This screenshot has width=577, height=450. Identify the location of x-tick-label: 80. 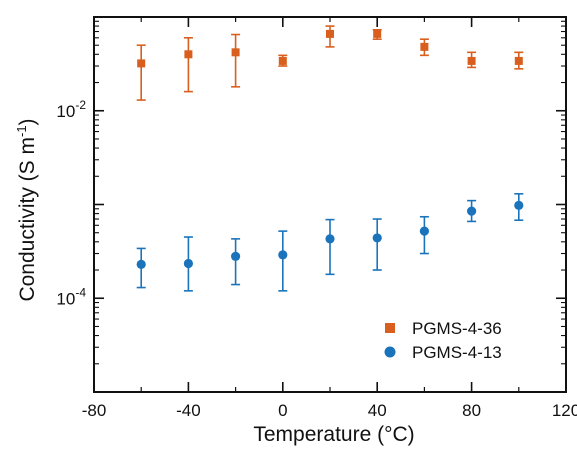
(471, 410).